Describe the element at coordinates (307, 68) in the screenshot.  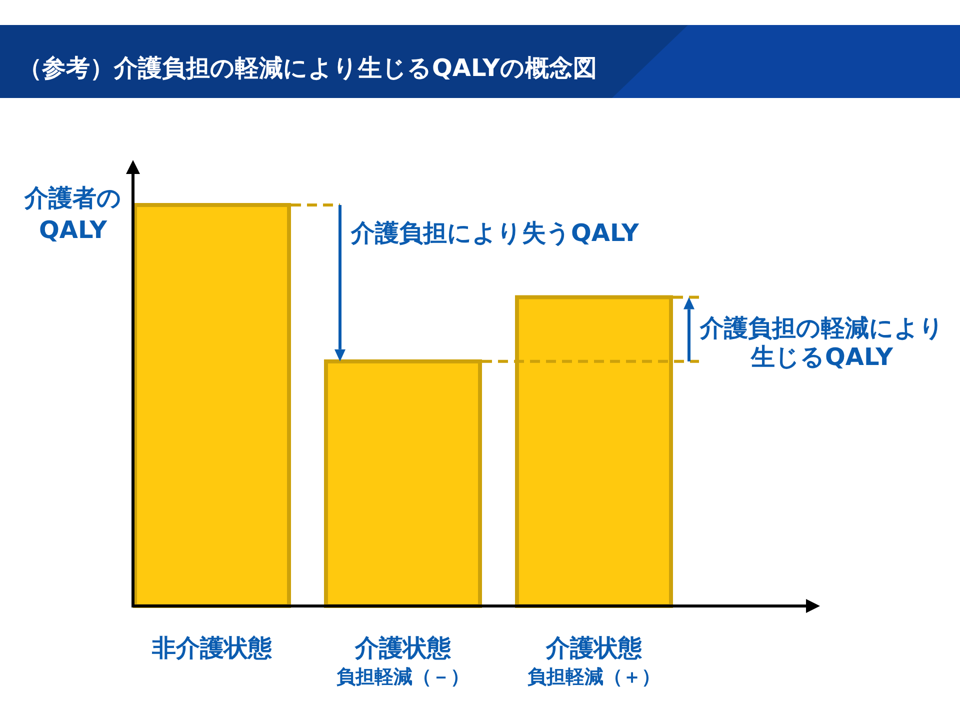
I see `chart-title: （参考）介護負担の軽減により生じるQALYの概念図` at that location.